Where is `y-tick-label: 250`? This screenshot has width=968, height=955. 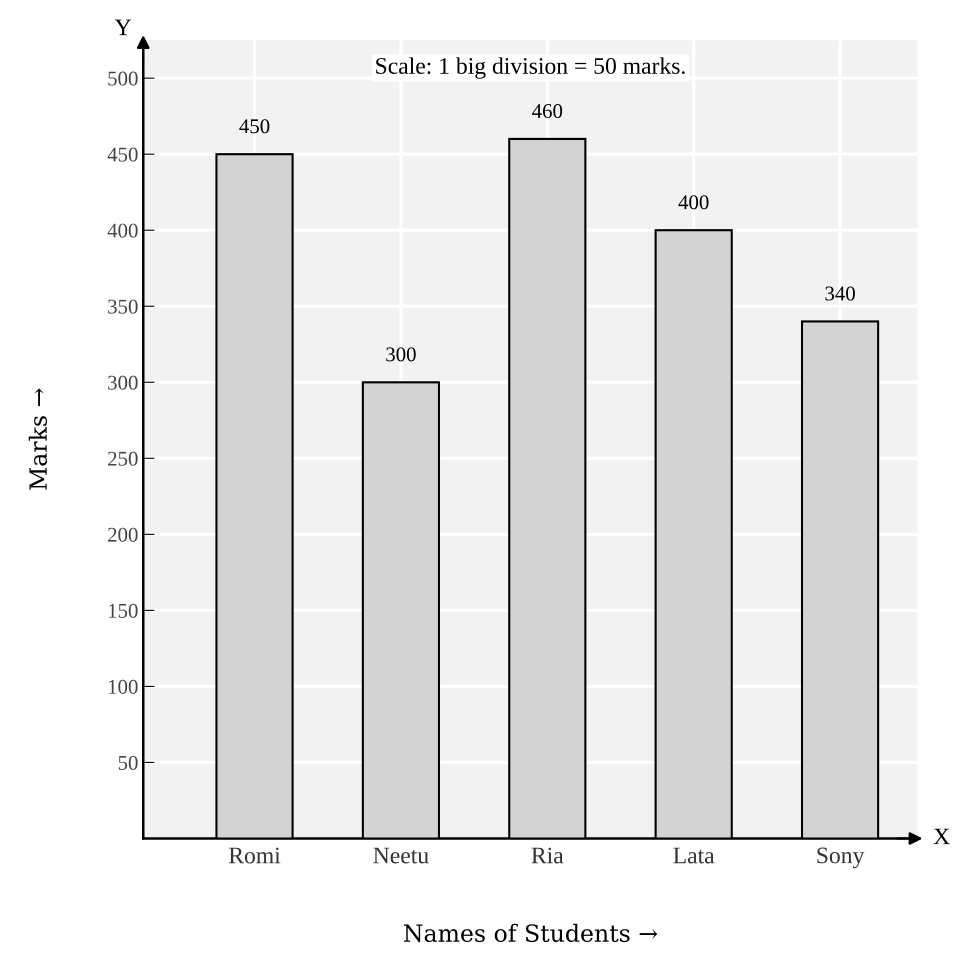 y-tick-label: 250 is located at coordinates (123, 459).